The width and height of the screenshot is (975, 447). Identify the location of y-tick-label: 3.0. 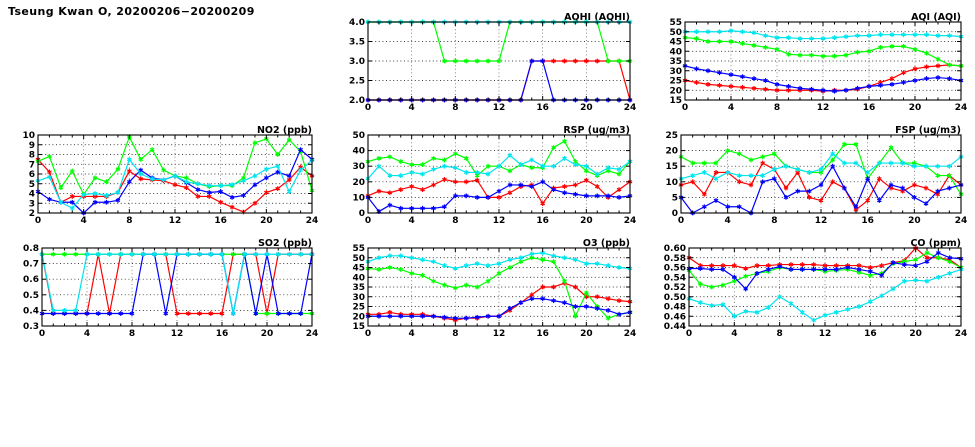
(357, 62).